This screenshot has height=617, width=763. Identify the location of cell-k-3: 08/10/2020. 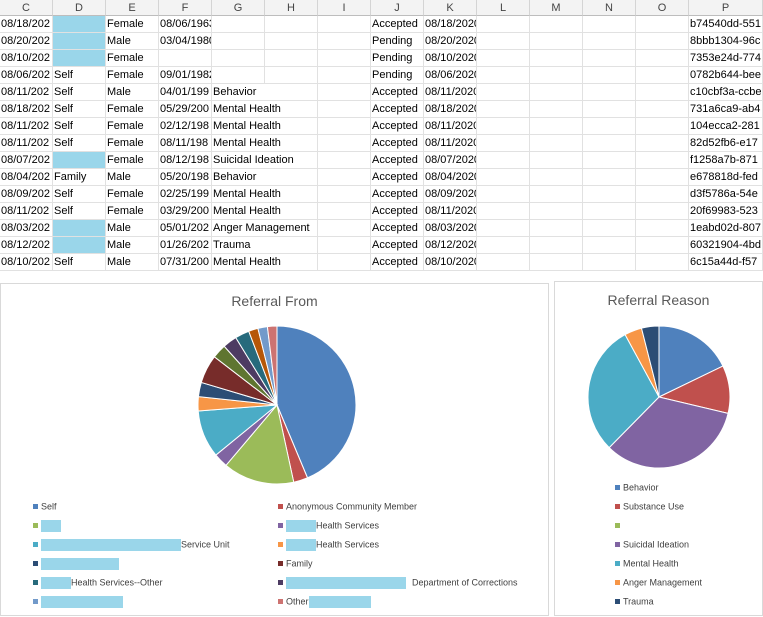
(450, 58).